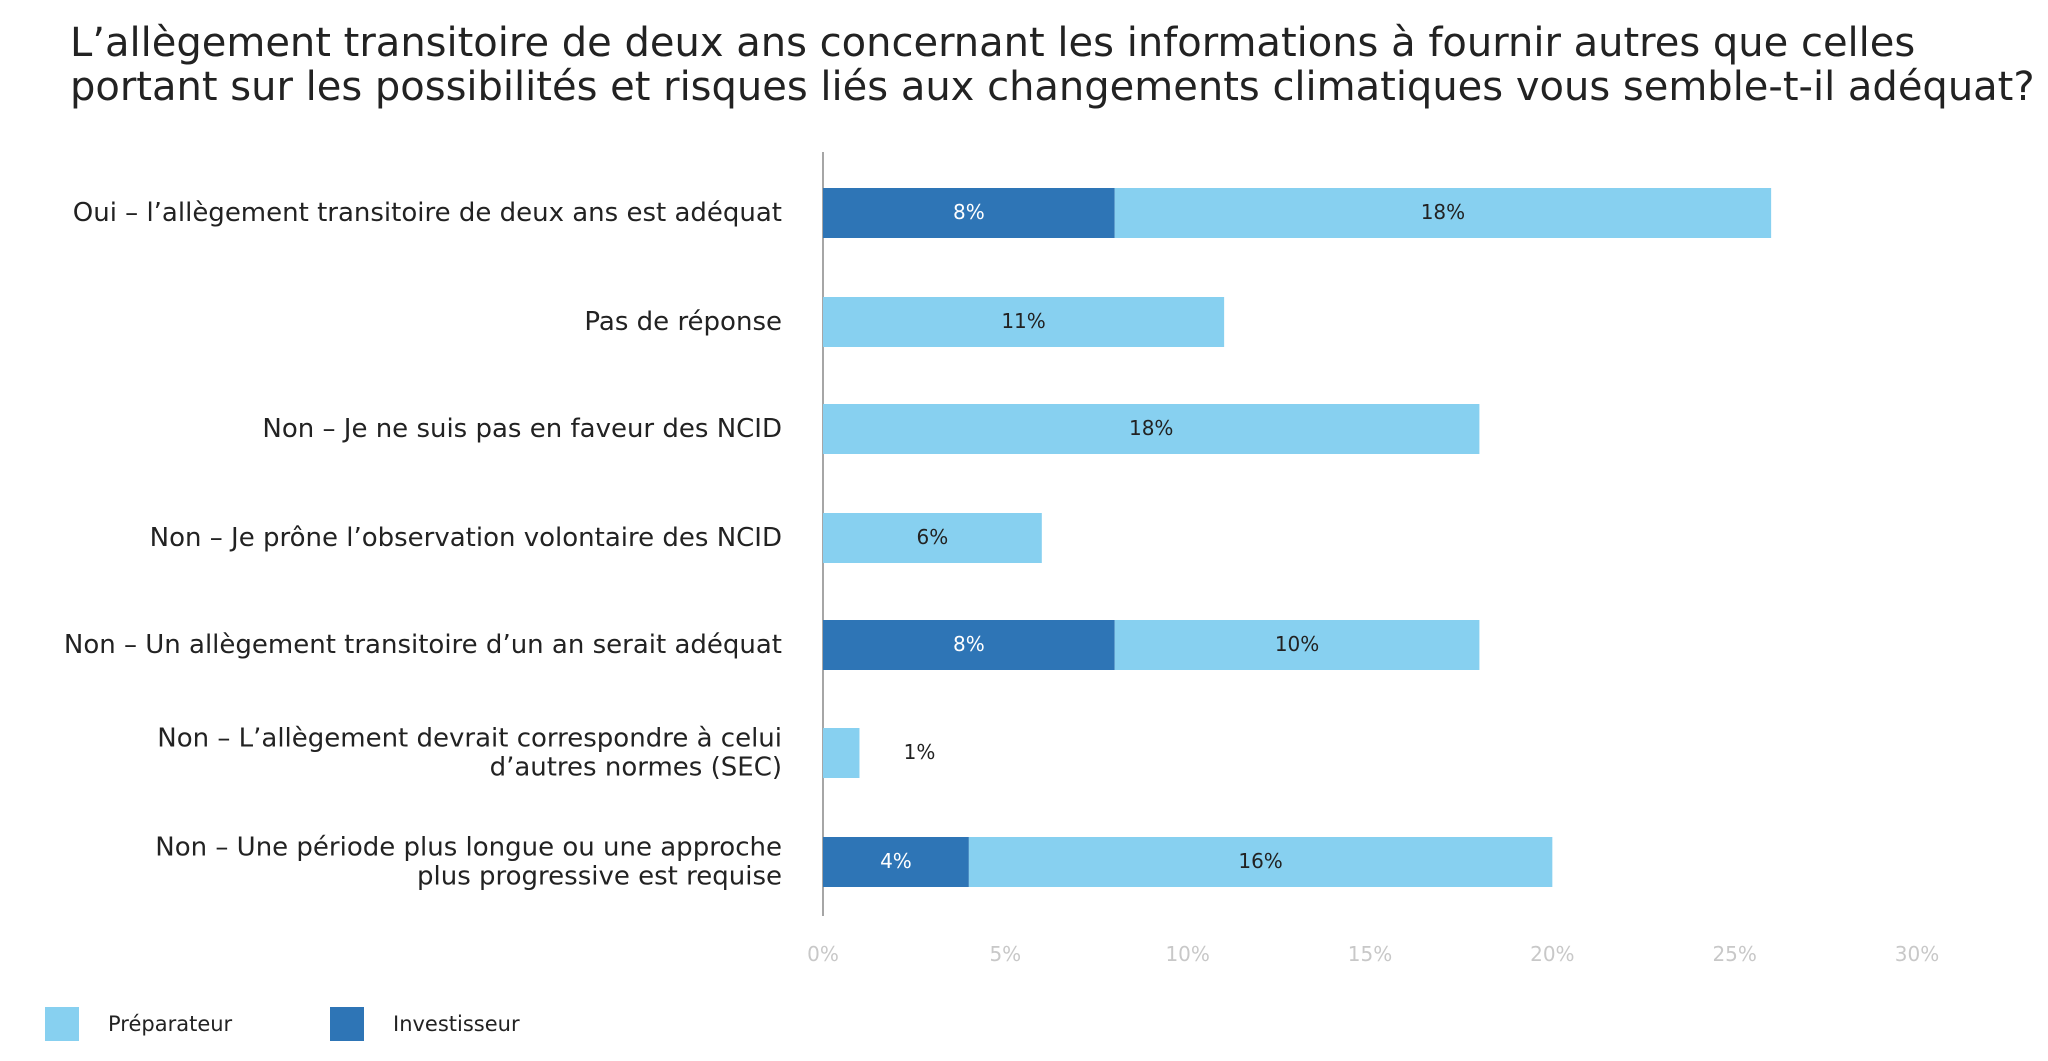 The image size is (2048, 1061). I want to click on category-label: Pas de réponse, so click(683, 322).